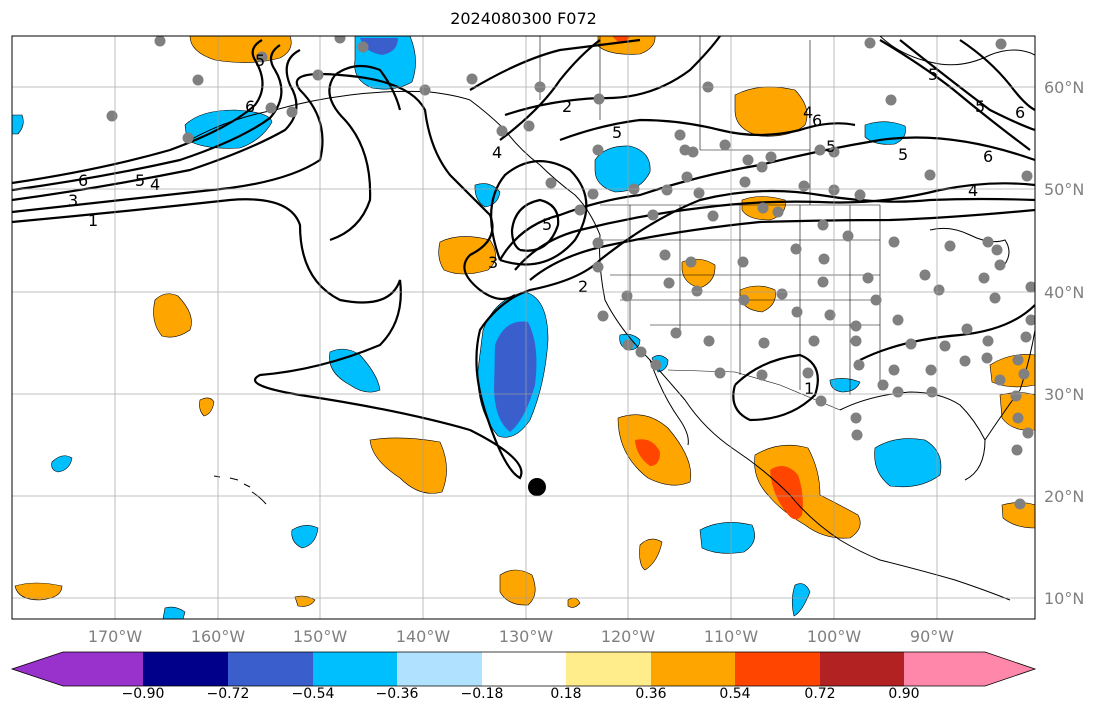 This screenshot has width=1105, height=712. What do you see at coordinates (320, 636) in the screenshot?
I see `lon-label: 150°W` at bounding box center [320, 636].